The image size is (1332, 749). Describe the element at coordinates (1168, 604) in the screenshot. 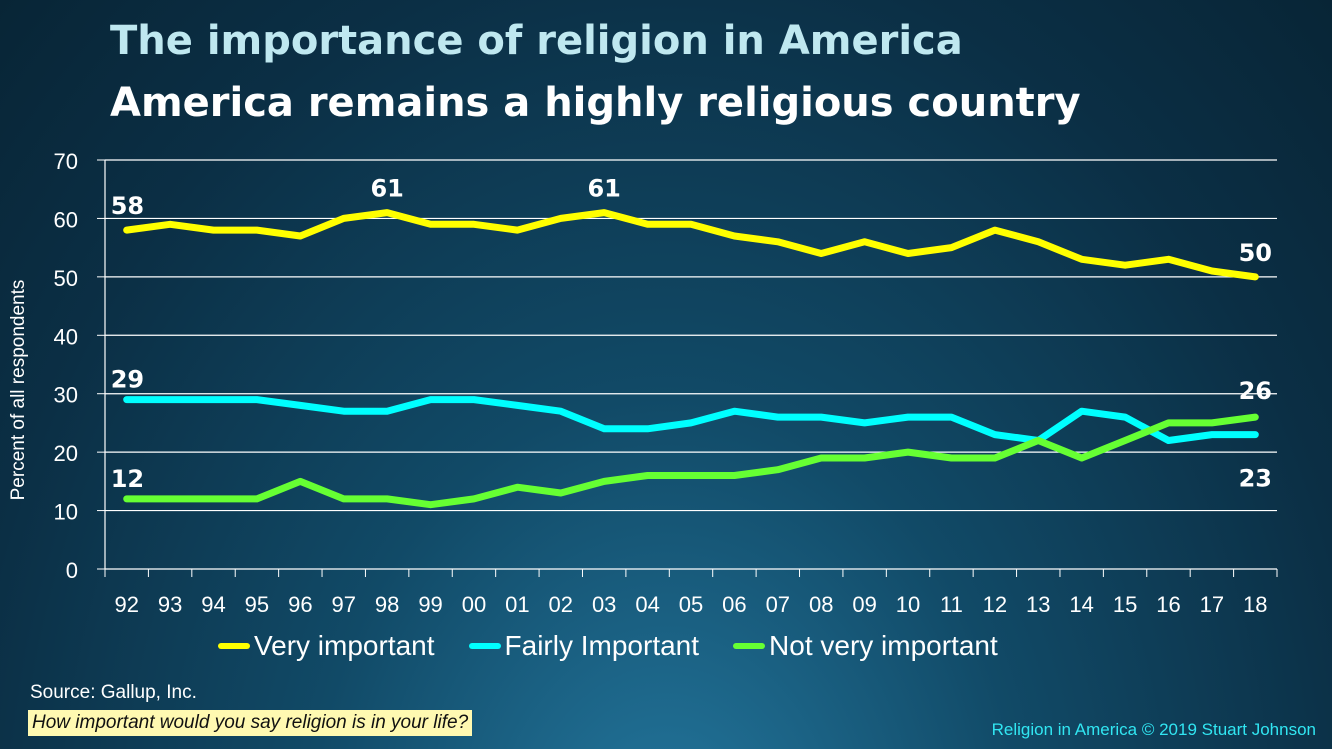

I see `x-tick-label: 16` at that location.